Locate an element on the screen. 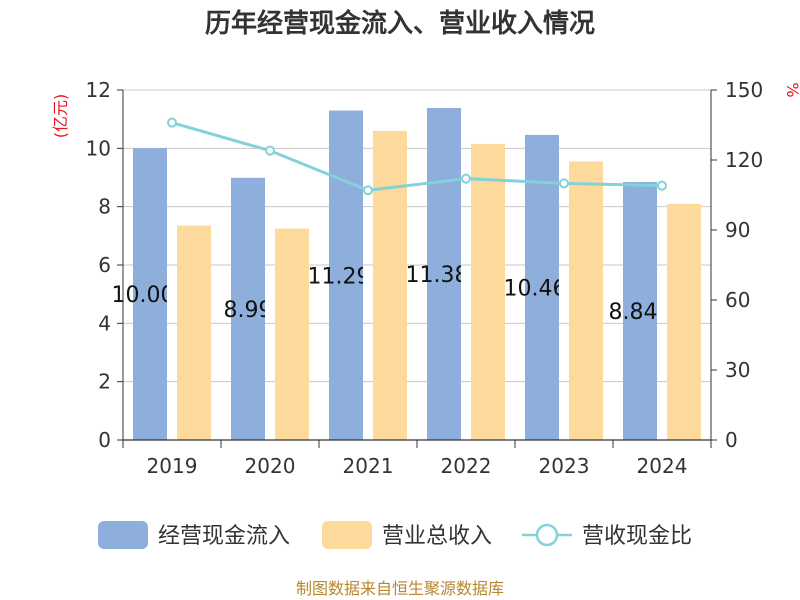  legend-swatch-cash-inflow is located at coordinates (123, 535).